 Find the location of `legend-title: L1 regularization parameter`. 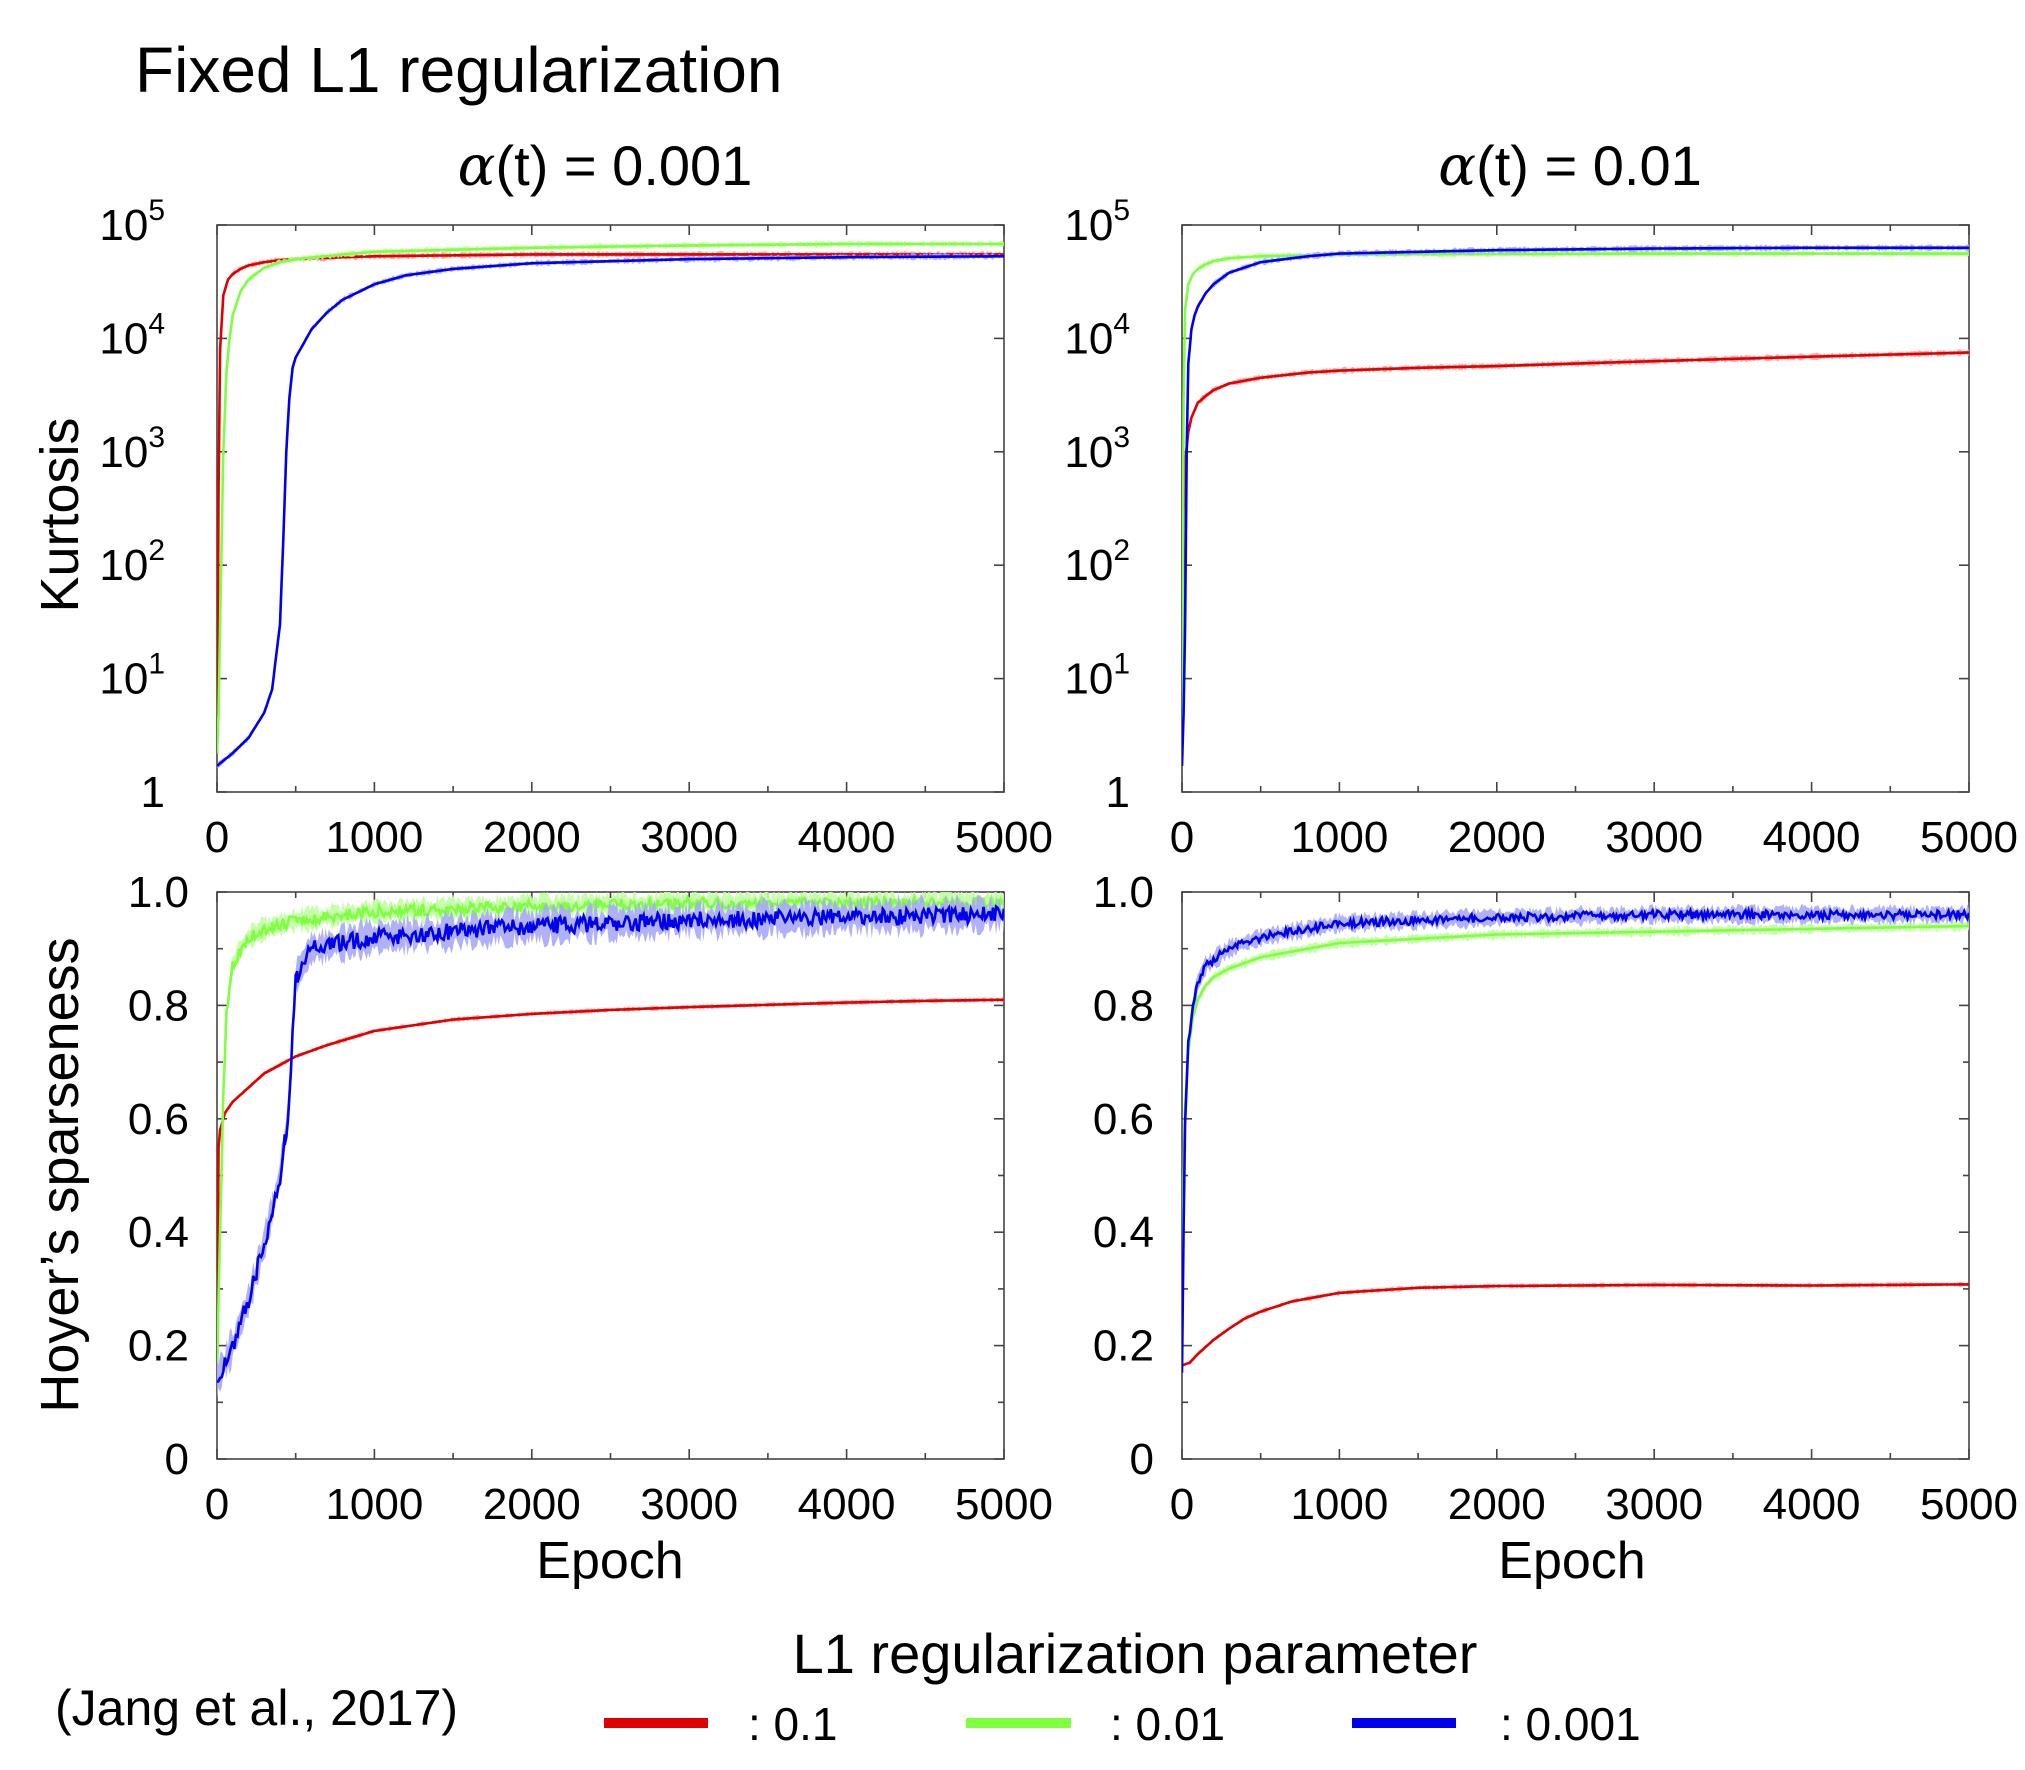

legend-title: L1 regularization parameter is located at coordinates (1135, 1653).